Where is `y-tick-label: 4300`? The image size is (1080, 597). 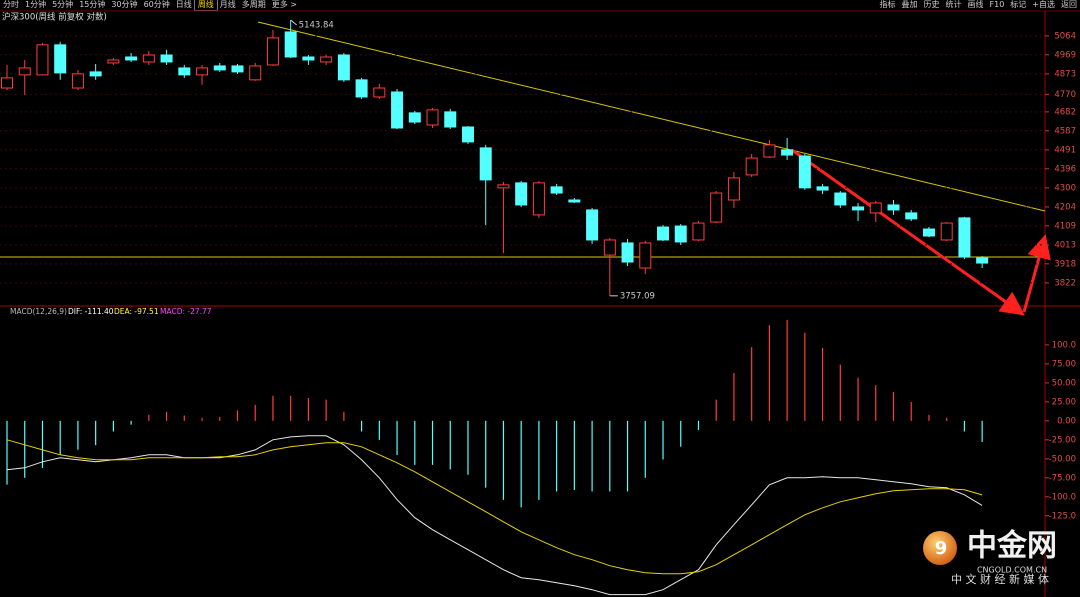
y-tick-label: 4300 is located at coordinates (1065, 188).